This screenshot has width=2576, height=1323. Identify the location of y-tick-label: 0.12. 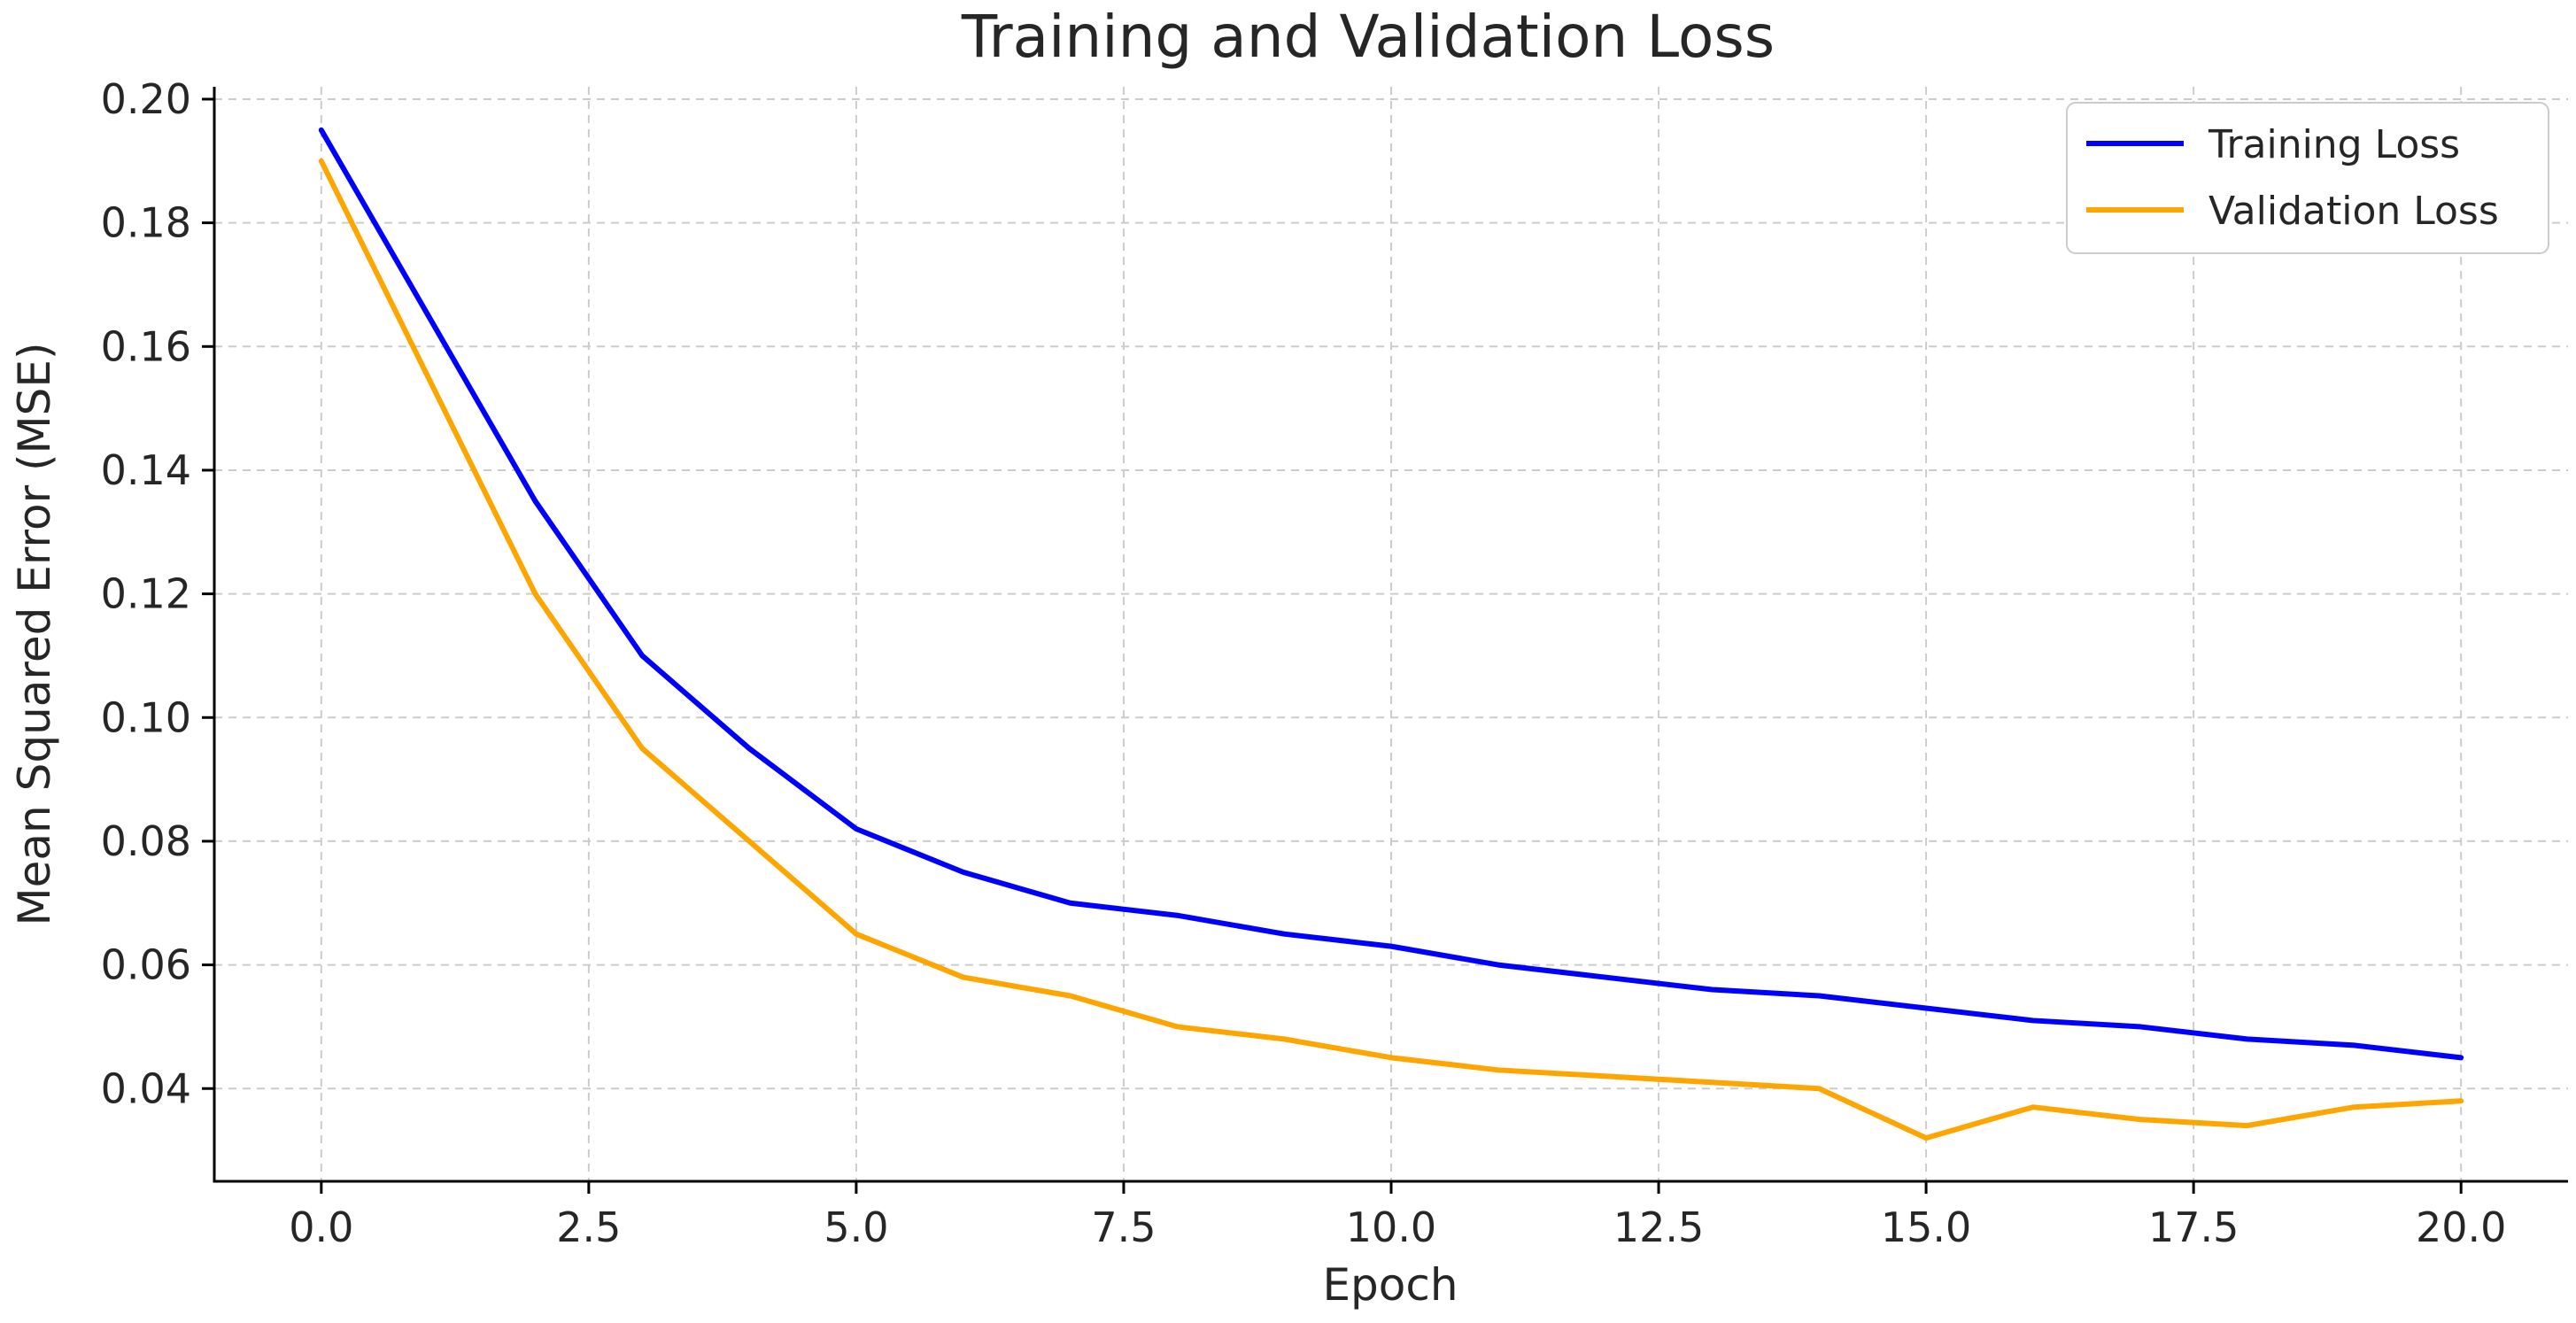
(146, 594).